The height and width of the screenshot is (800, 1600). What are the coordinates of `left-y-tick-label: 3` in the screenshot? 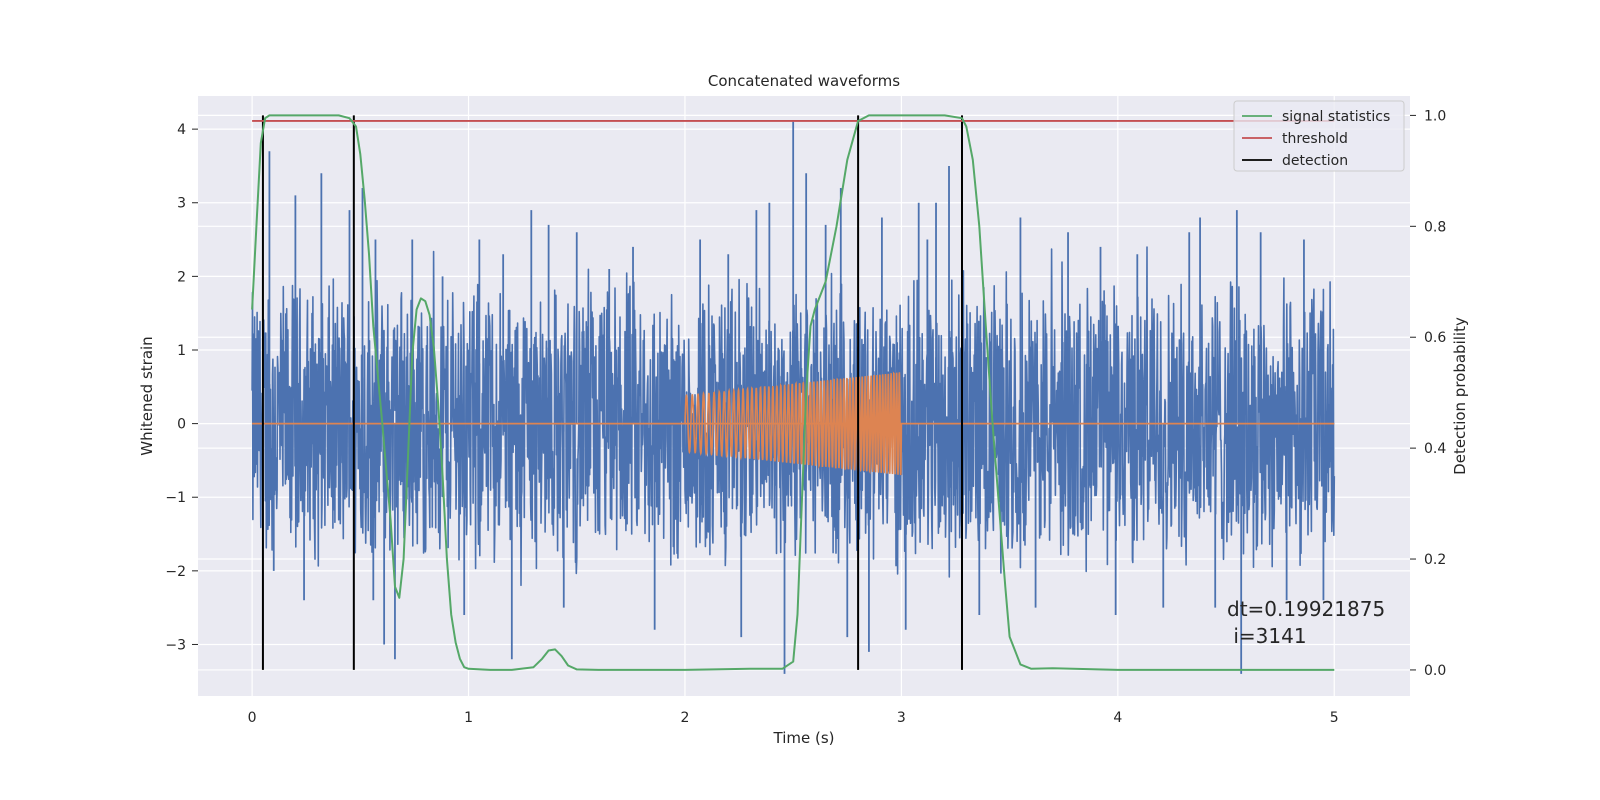 It's located at (181, 204).